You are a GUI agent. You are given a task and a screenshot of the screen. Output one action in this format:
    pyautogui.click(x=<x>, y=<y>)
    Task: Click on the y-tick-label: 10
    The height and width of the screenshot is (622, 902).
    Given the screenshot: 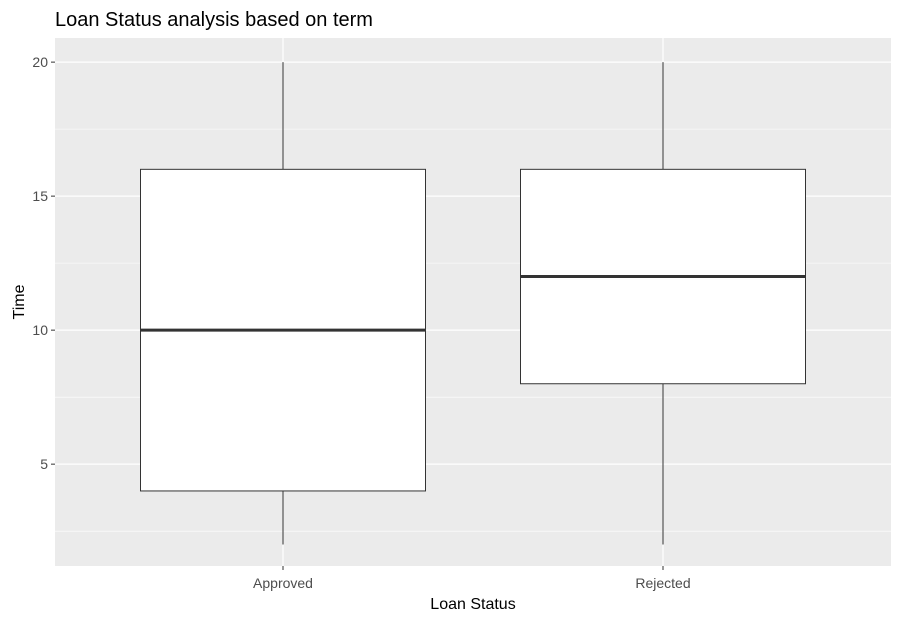 What is the action you would take?
    pyautogui.click(x=40, y=330)
    